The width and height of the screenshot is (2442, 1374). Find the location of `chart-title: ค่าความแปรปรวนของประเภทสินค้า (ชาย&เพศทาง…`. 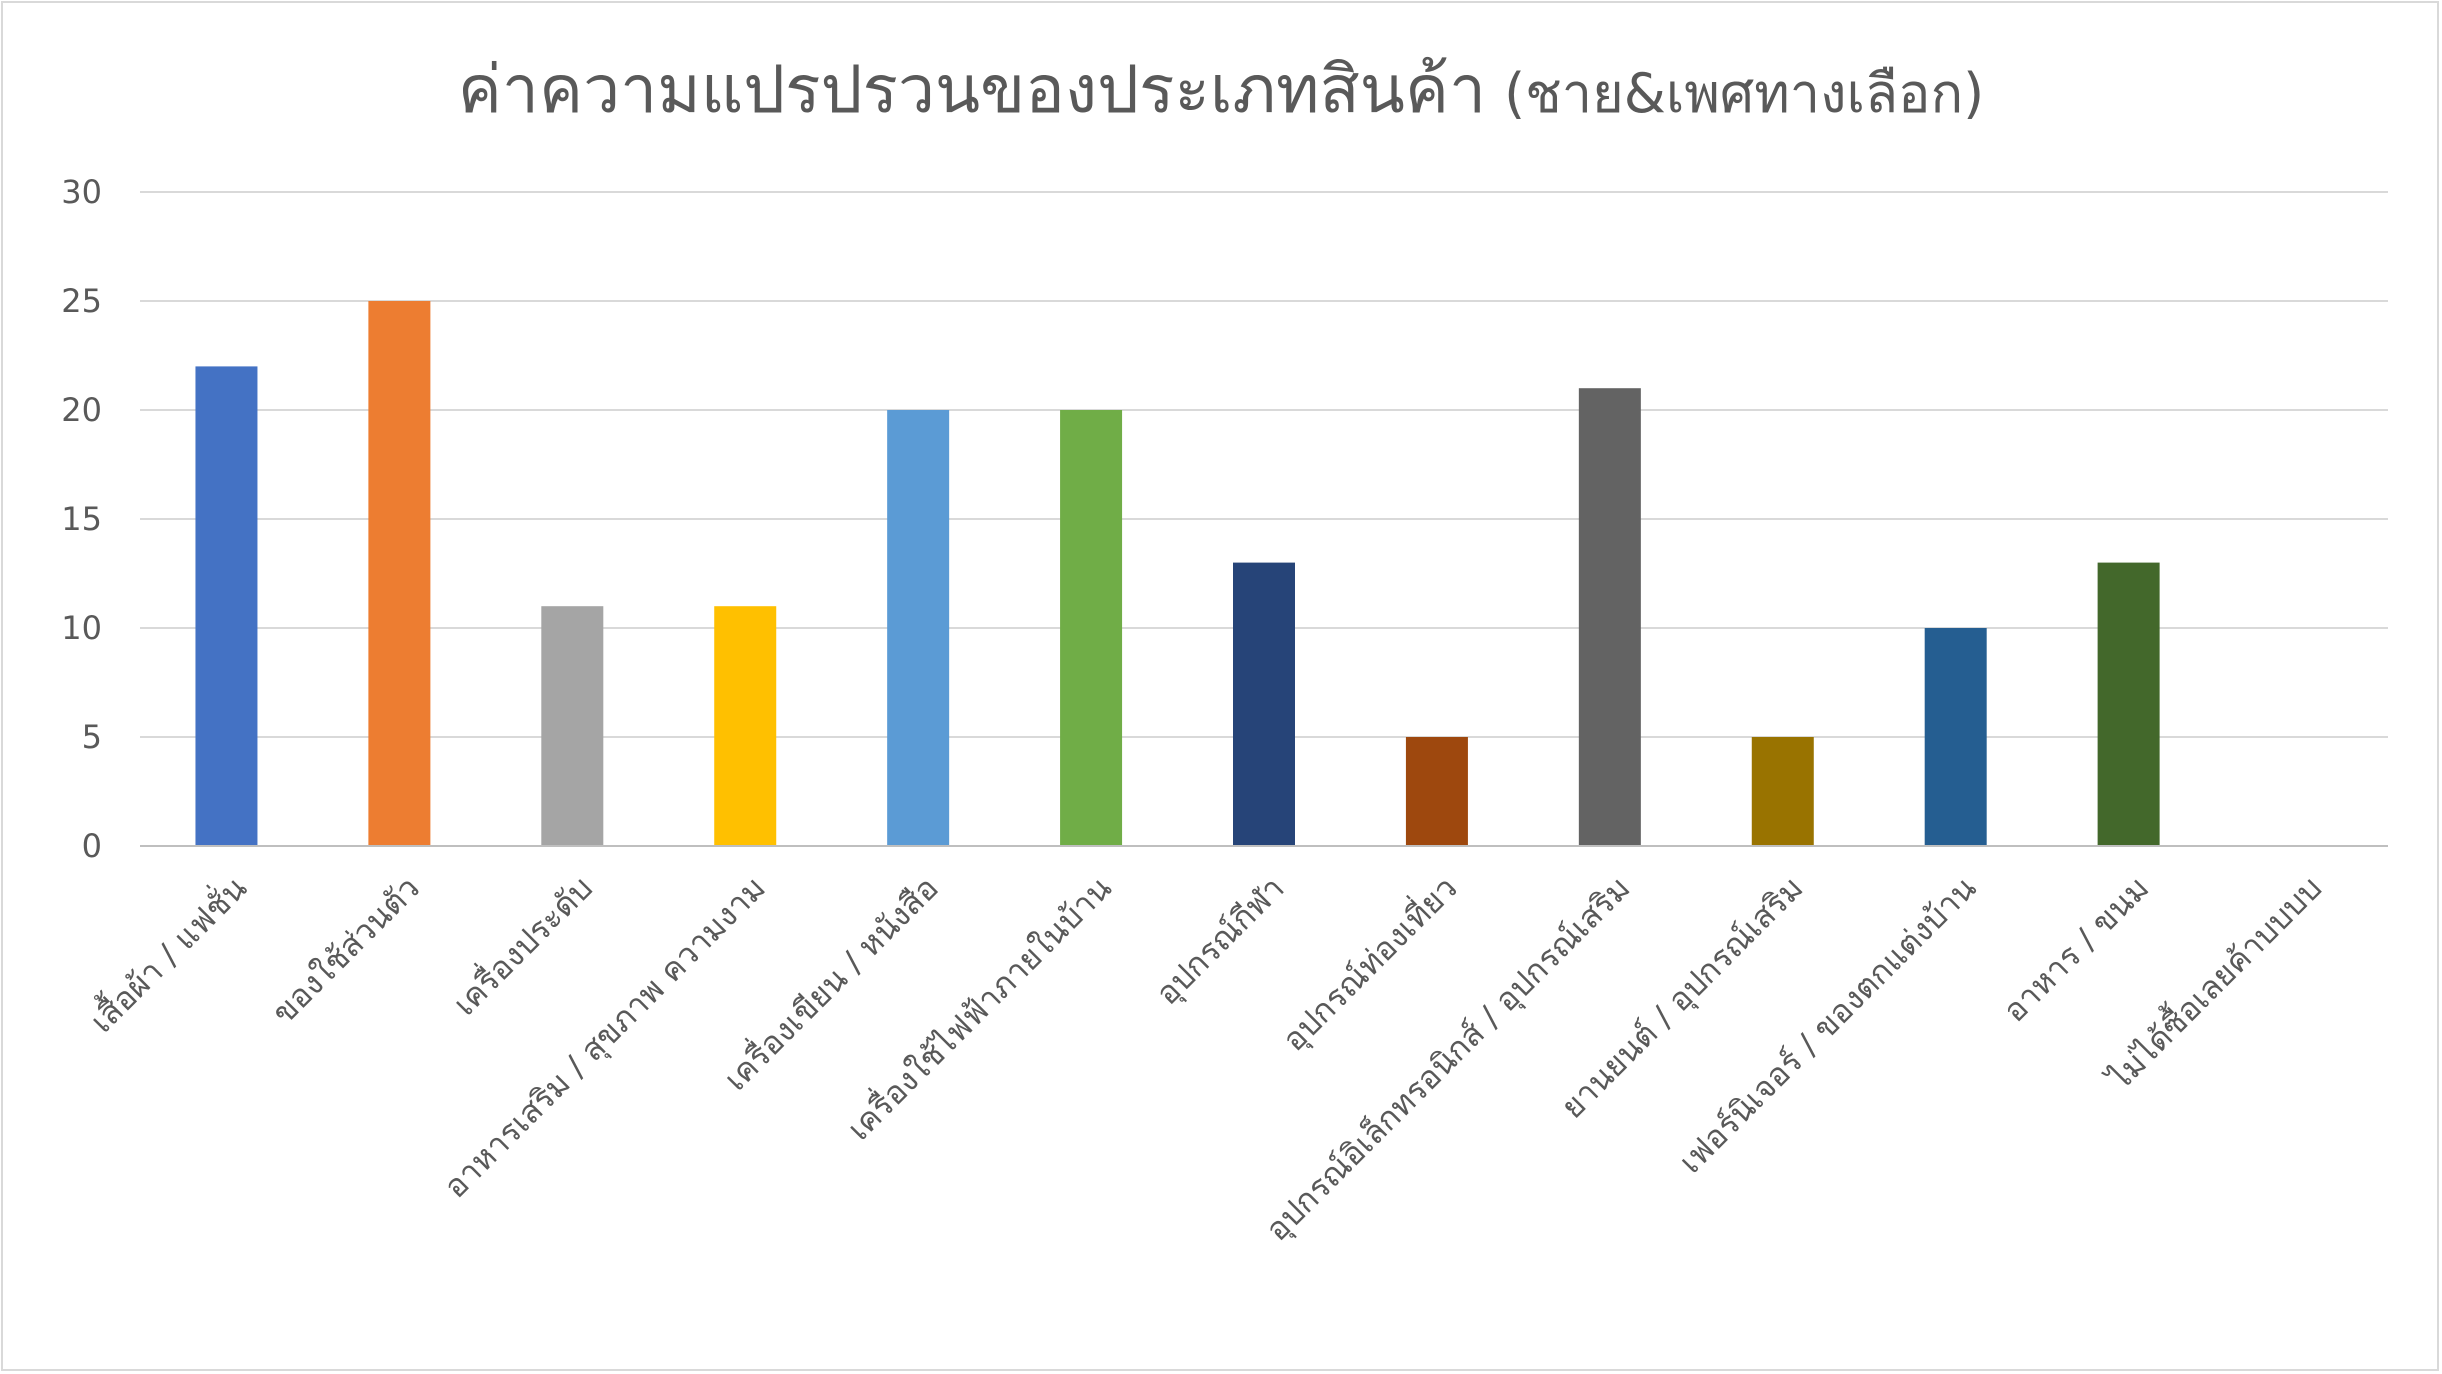

chart-title: ค่าความแปรปรวนของประเภทสินค้า (ชาย&เพศทาง… is located at coordinates (1221, 89).